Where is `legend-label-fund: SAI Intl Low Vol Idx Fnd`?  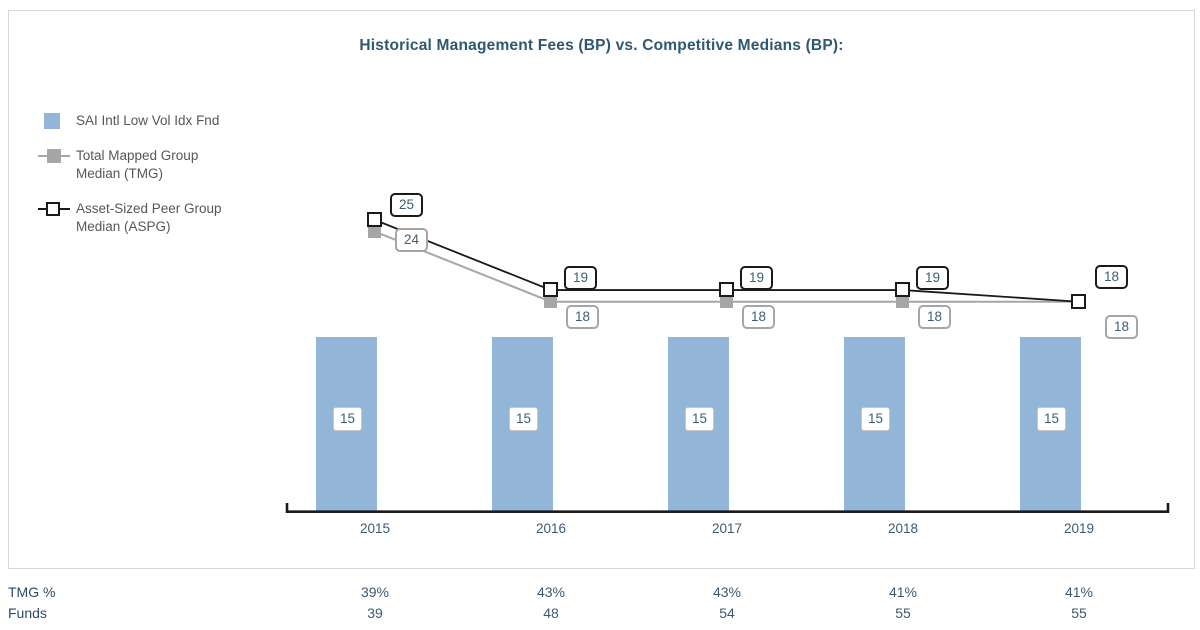 legend-label-fund: SAI Intl Low Vol Idx Fnd is located at coordinates (147, 121).